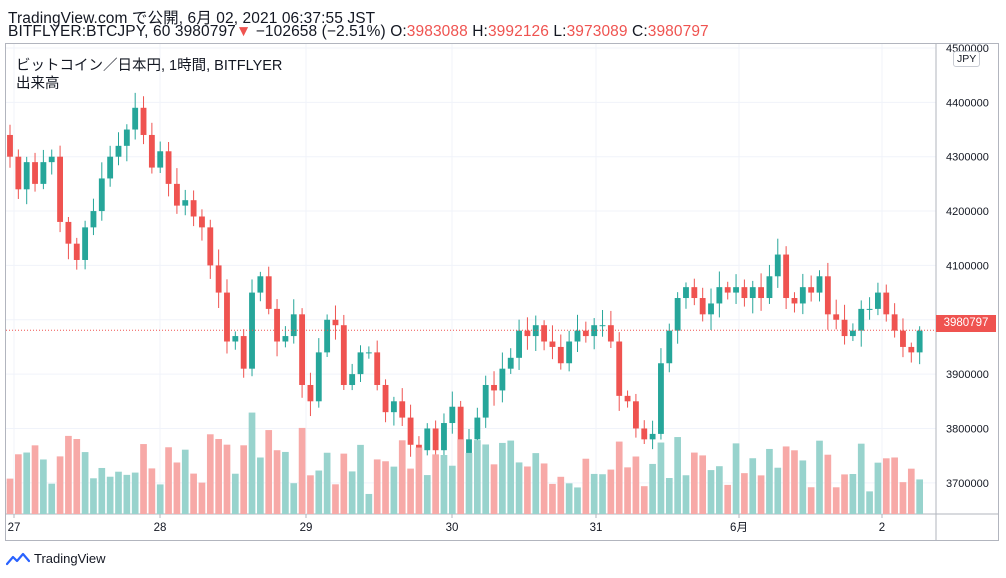 Image resolution: width=1006 pixels, height=578 pixels. I want to click on down-arrow-icon: ▼, so click(243, 31).